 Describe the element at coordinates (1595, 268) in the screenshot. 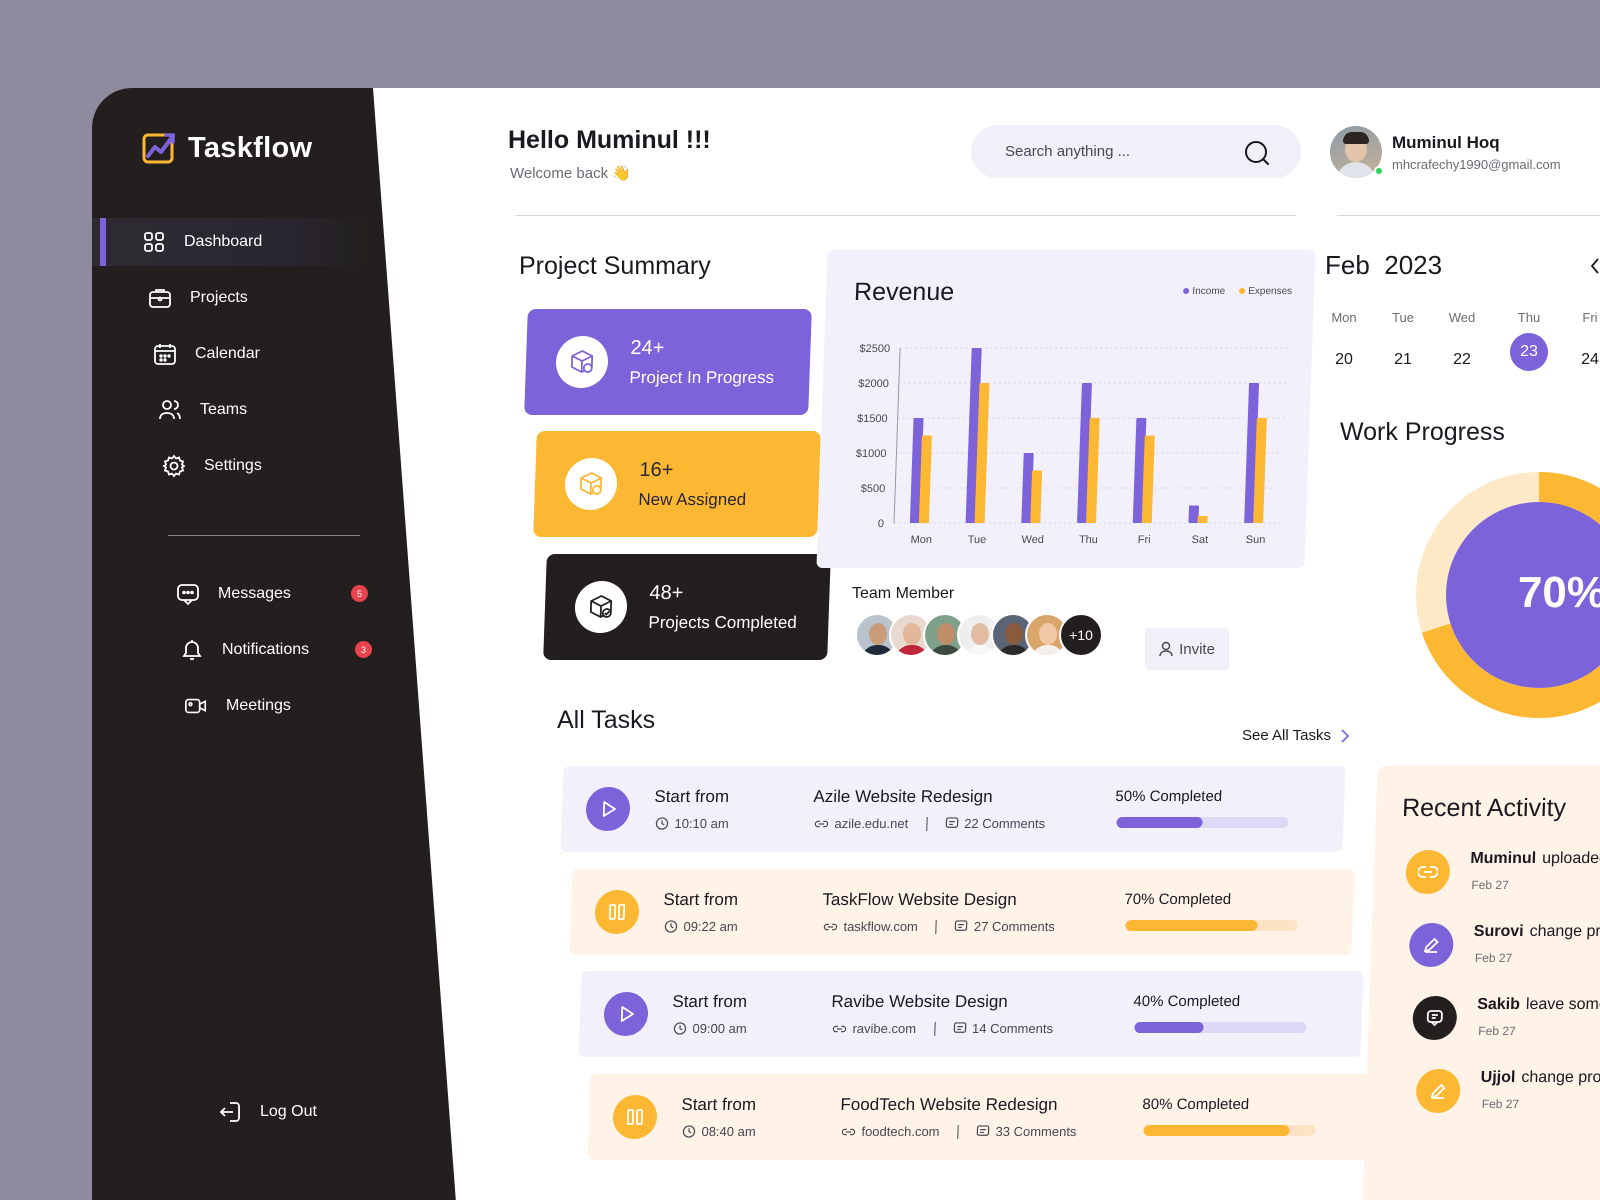

I see `calendar-prev-button` at that location.